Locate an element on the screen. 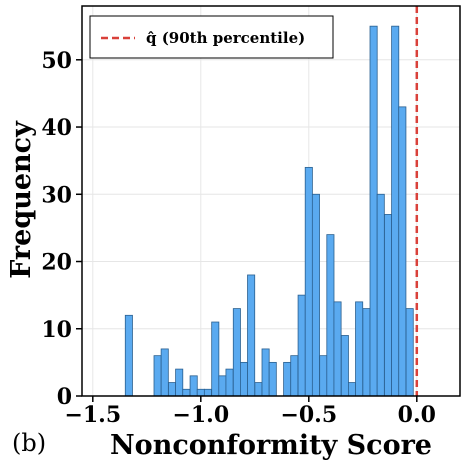 The width and height of the screenshot is (468, 468). x-axis-title: Nonconformity Score is located at coordinates (271, 445).